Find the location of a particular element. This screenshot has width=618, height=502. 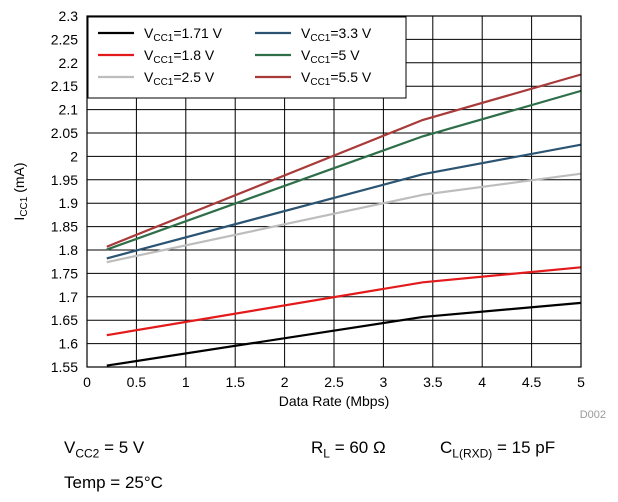

legend-label: VCC1=1.71 V is located at coordinates (183, 34).